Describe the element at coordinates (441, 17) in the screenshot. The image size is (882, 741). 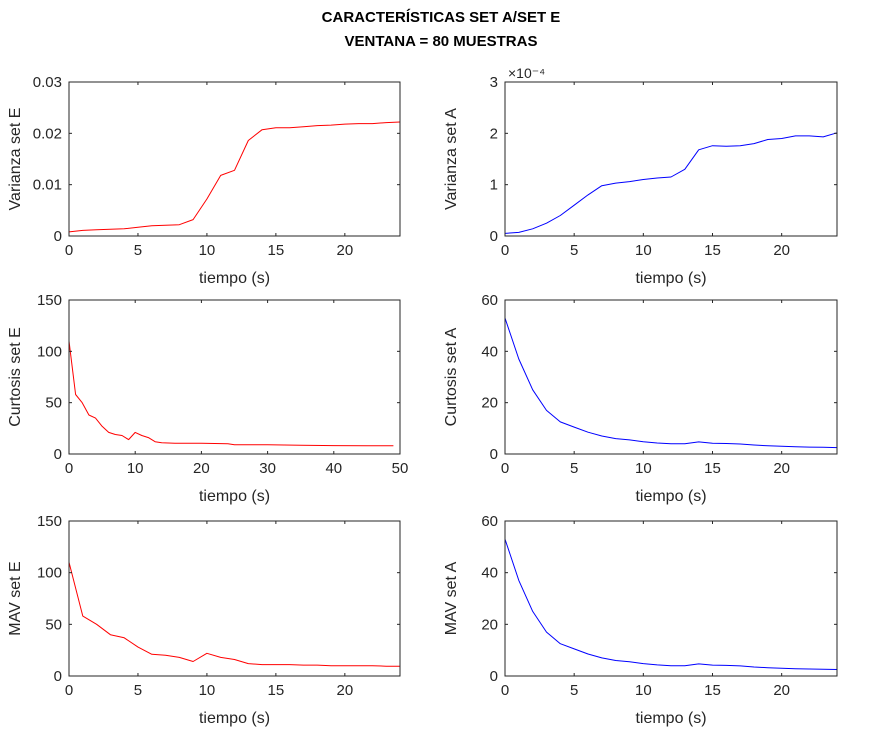
I see `figure-title-line-1: CARACTERÍSTICAS SET A/SET E` at that location.